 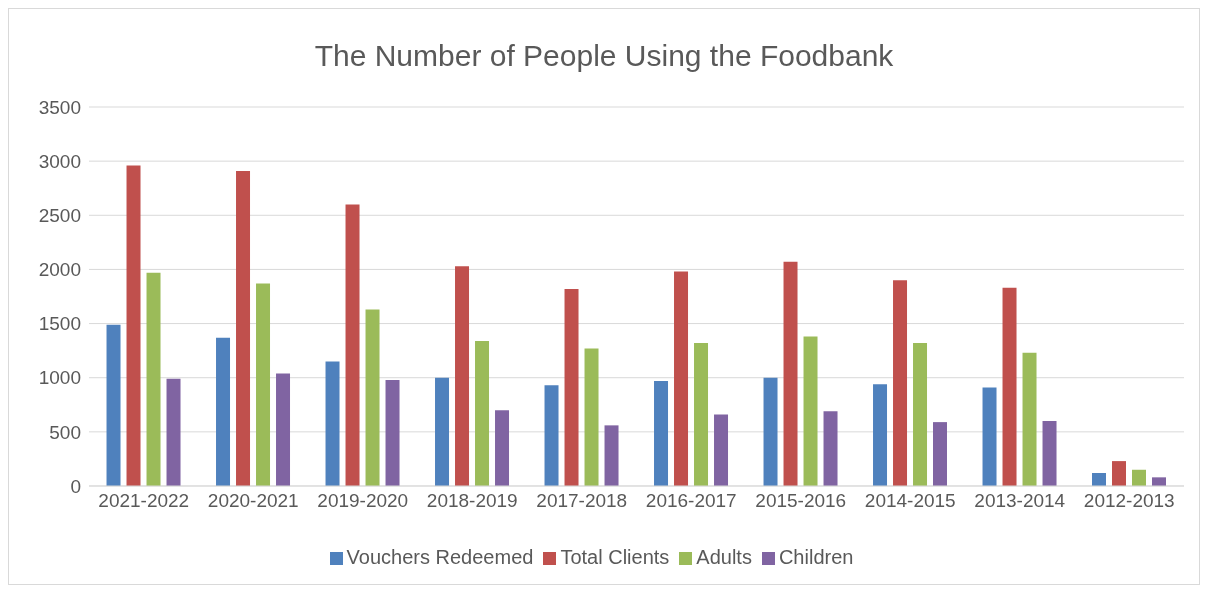 What do you see at coordinates (1129, 501) in the screenshot?
I see `x-tick-label: 2012-2013` at bounding box center [1129, 501].